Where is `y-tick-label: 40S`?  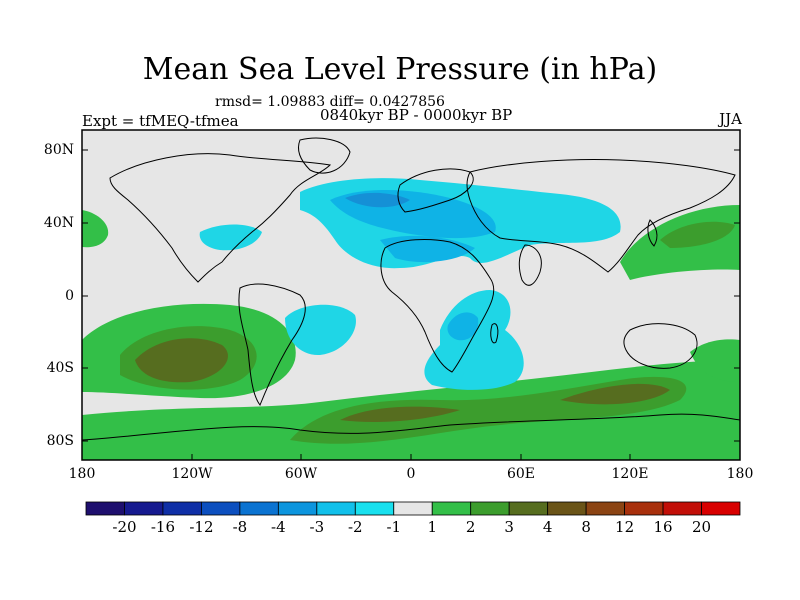 y-tick-label: 40S is located at coordinates (60, 368).